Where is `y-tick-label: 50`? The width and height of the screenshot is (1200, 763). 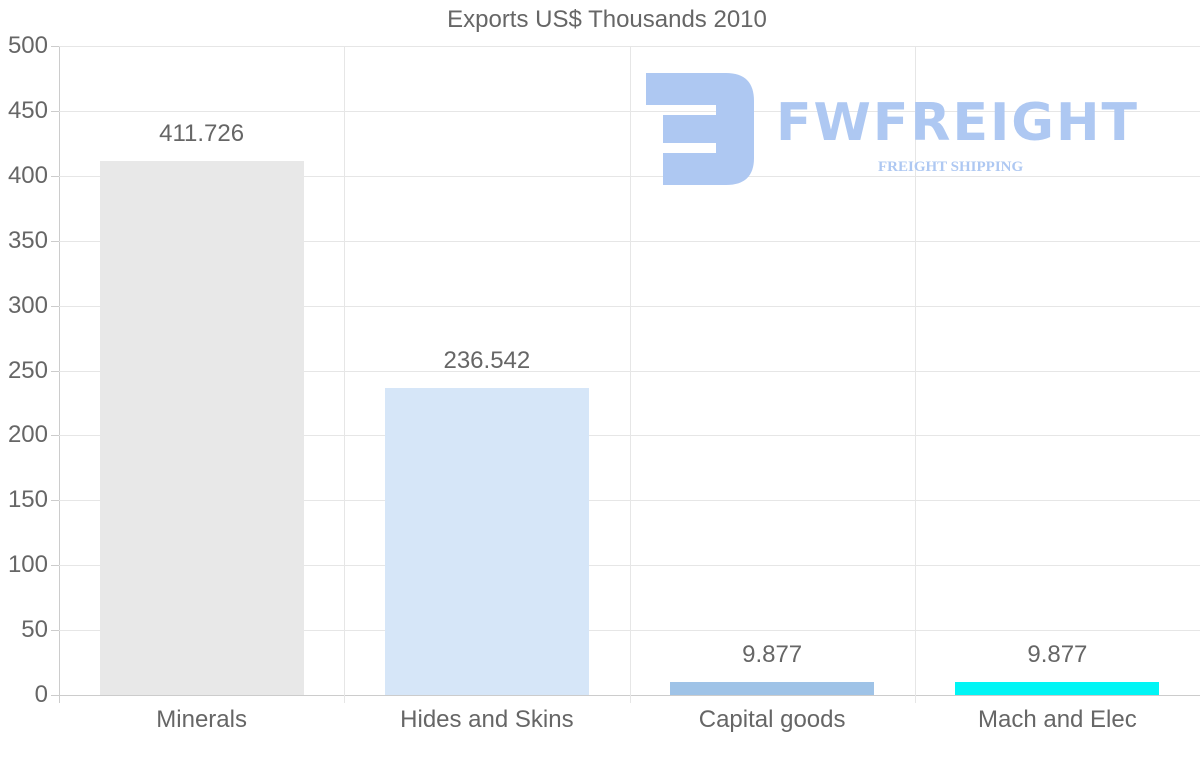 y-tick-label: 50 is located at coordinates (34, 630).